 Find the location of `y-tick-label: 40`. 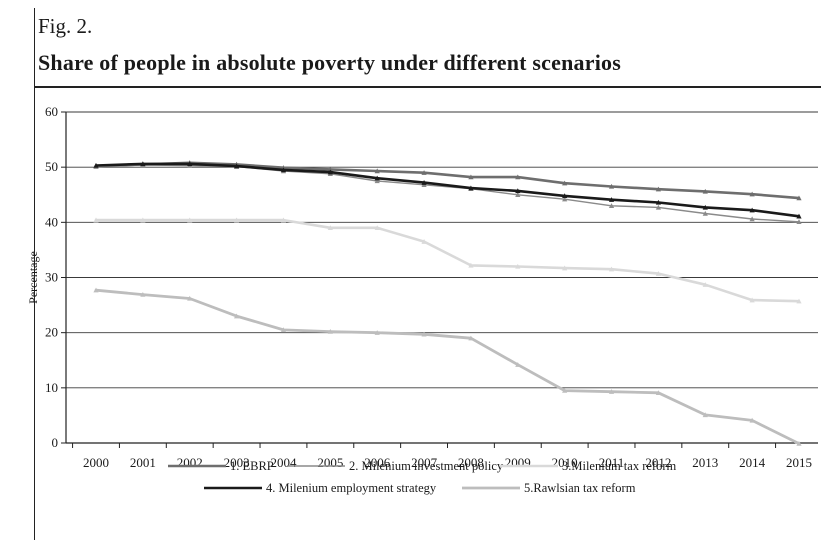

y-tick-label: 40 is located at coordinates (51, 221).